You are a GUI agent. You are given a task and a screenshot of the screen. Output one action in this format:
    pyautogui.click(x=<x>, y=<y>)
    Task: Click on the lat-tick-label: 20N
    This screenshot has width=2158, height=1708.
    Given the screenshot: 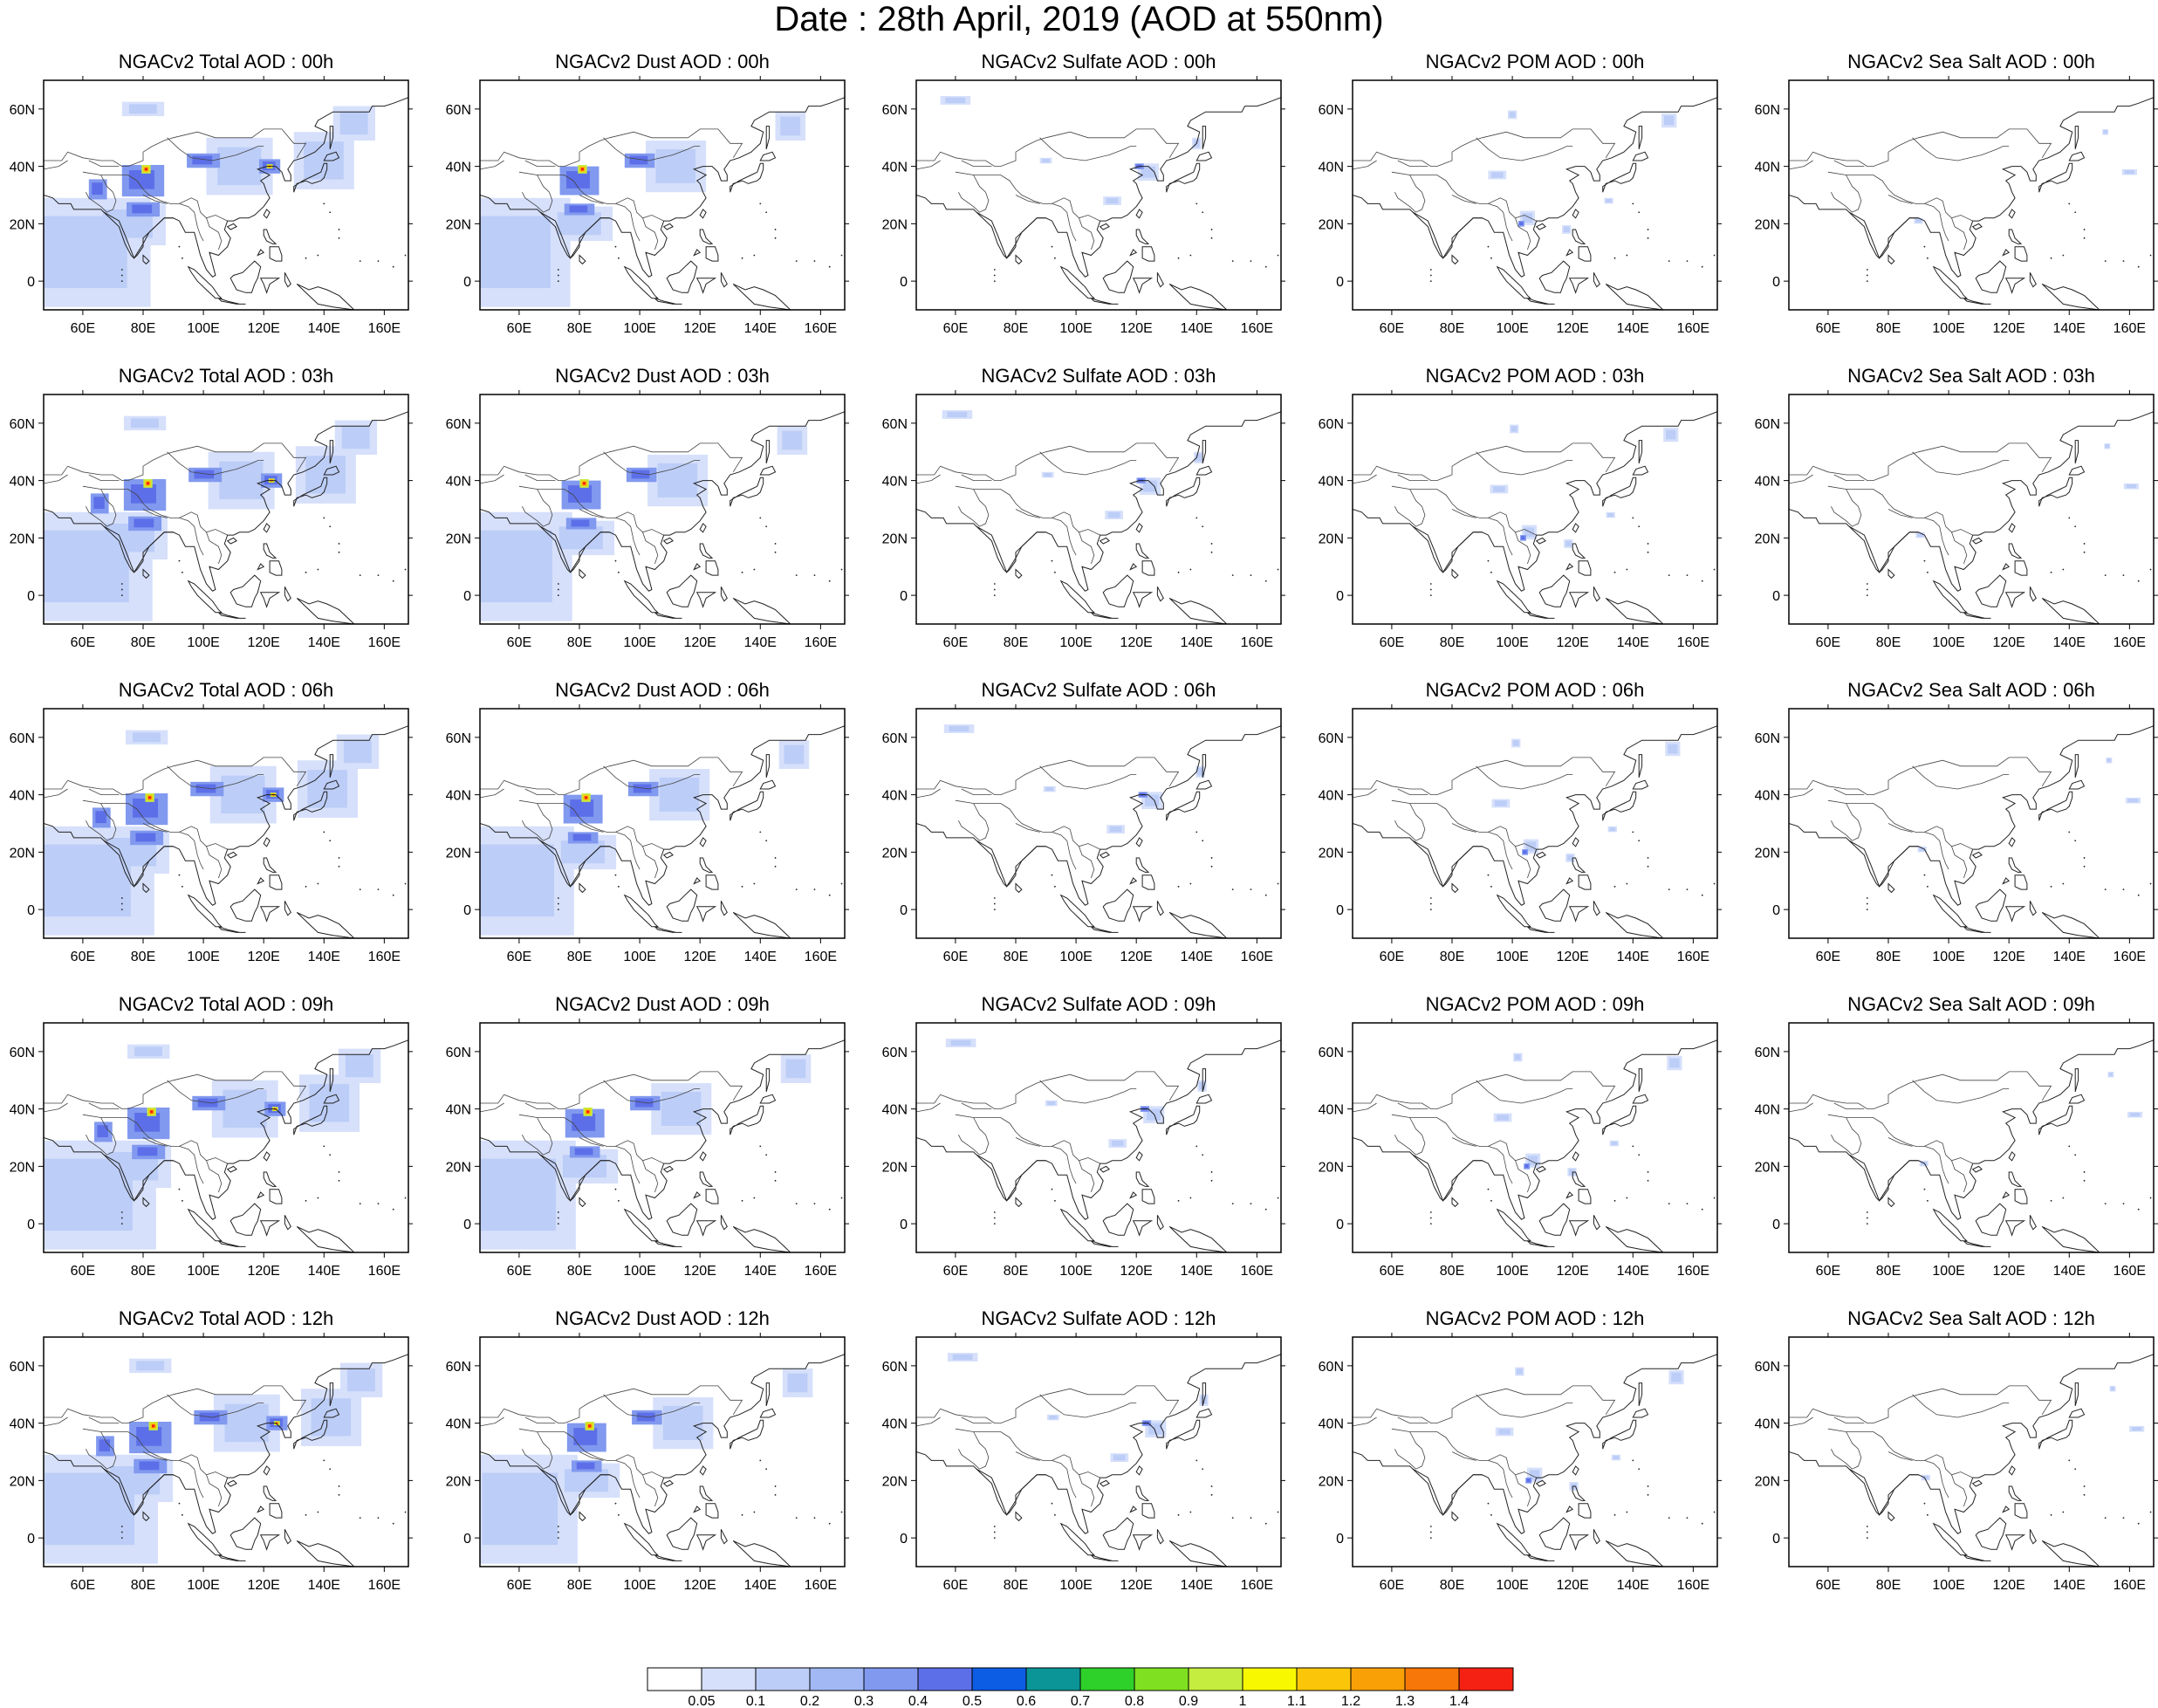 What is the action you would take?
    pyautogui.click(x=22, y=1481)
    